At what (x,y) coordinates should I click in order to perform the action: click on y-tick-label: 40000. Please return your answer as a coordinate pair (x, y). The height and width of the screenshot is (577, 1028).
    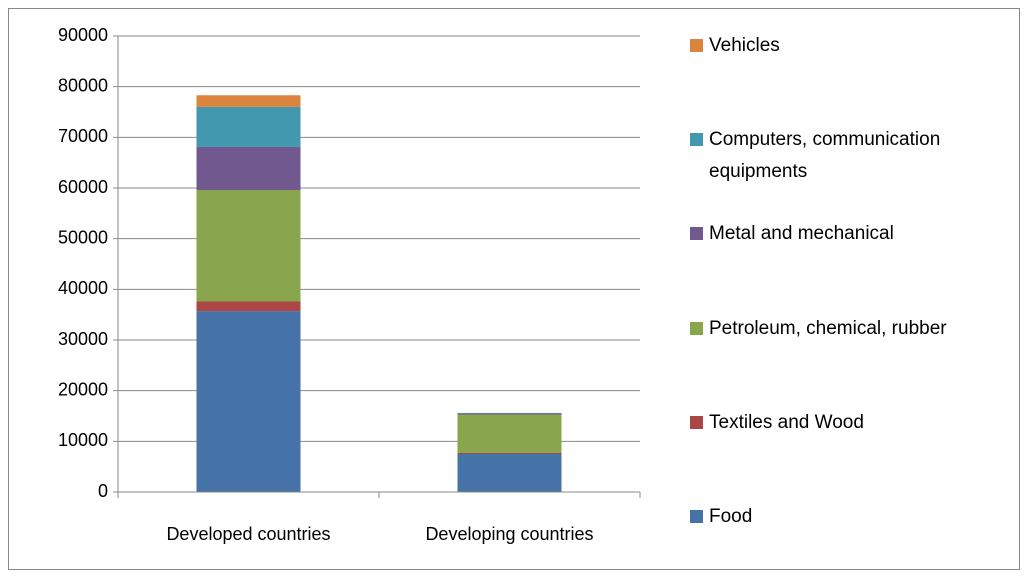
    Looking at the image, I should click on (83, 288).